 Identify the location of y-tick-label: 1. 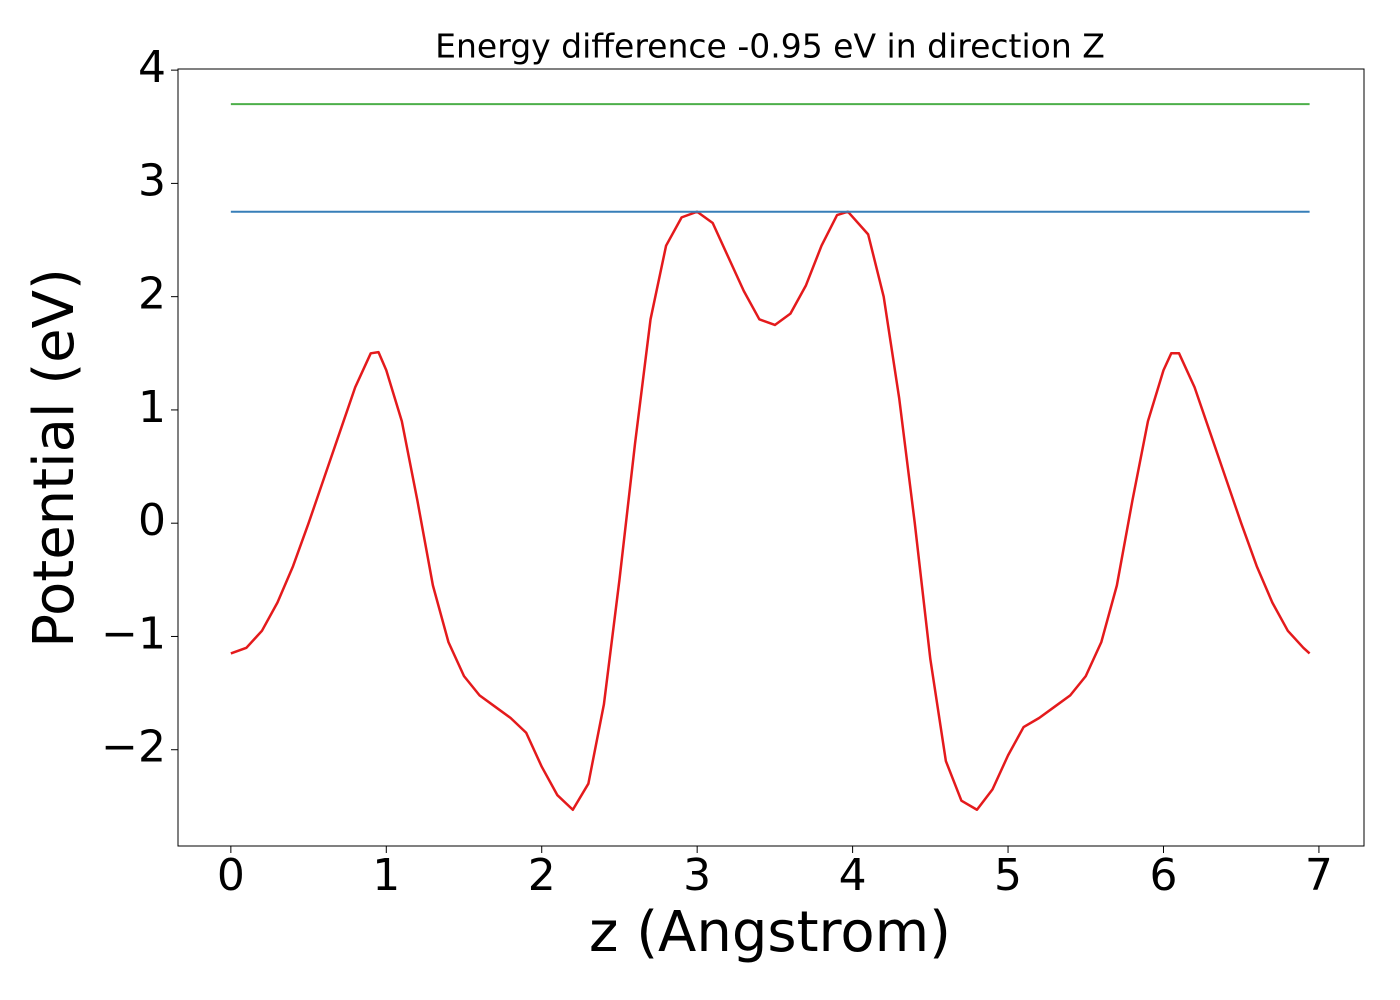
(152, 407).